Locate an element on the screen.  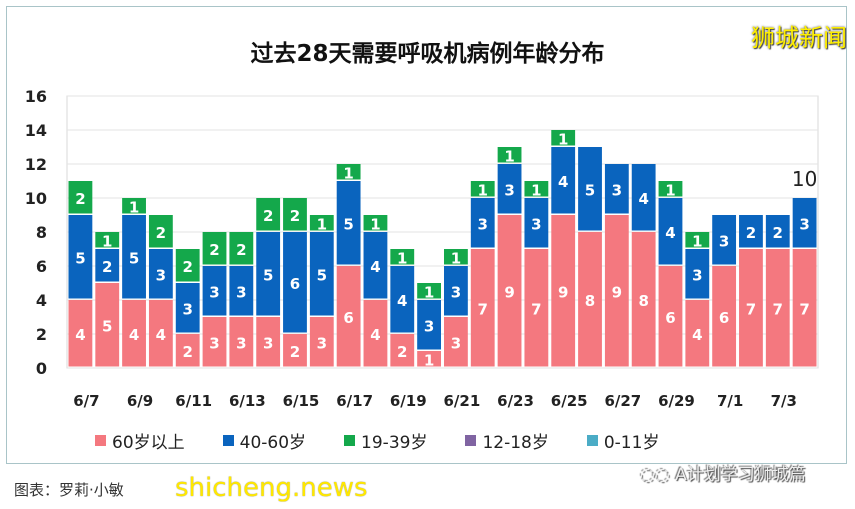
x-tick-label: 6/9 is located at coordinates (140, 401).